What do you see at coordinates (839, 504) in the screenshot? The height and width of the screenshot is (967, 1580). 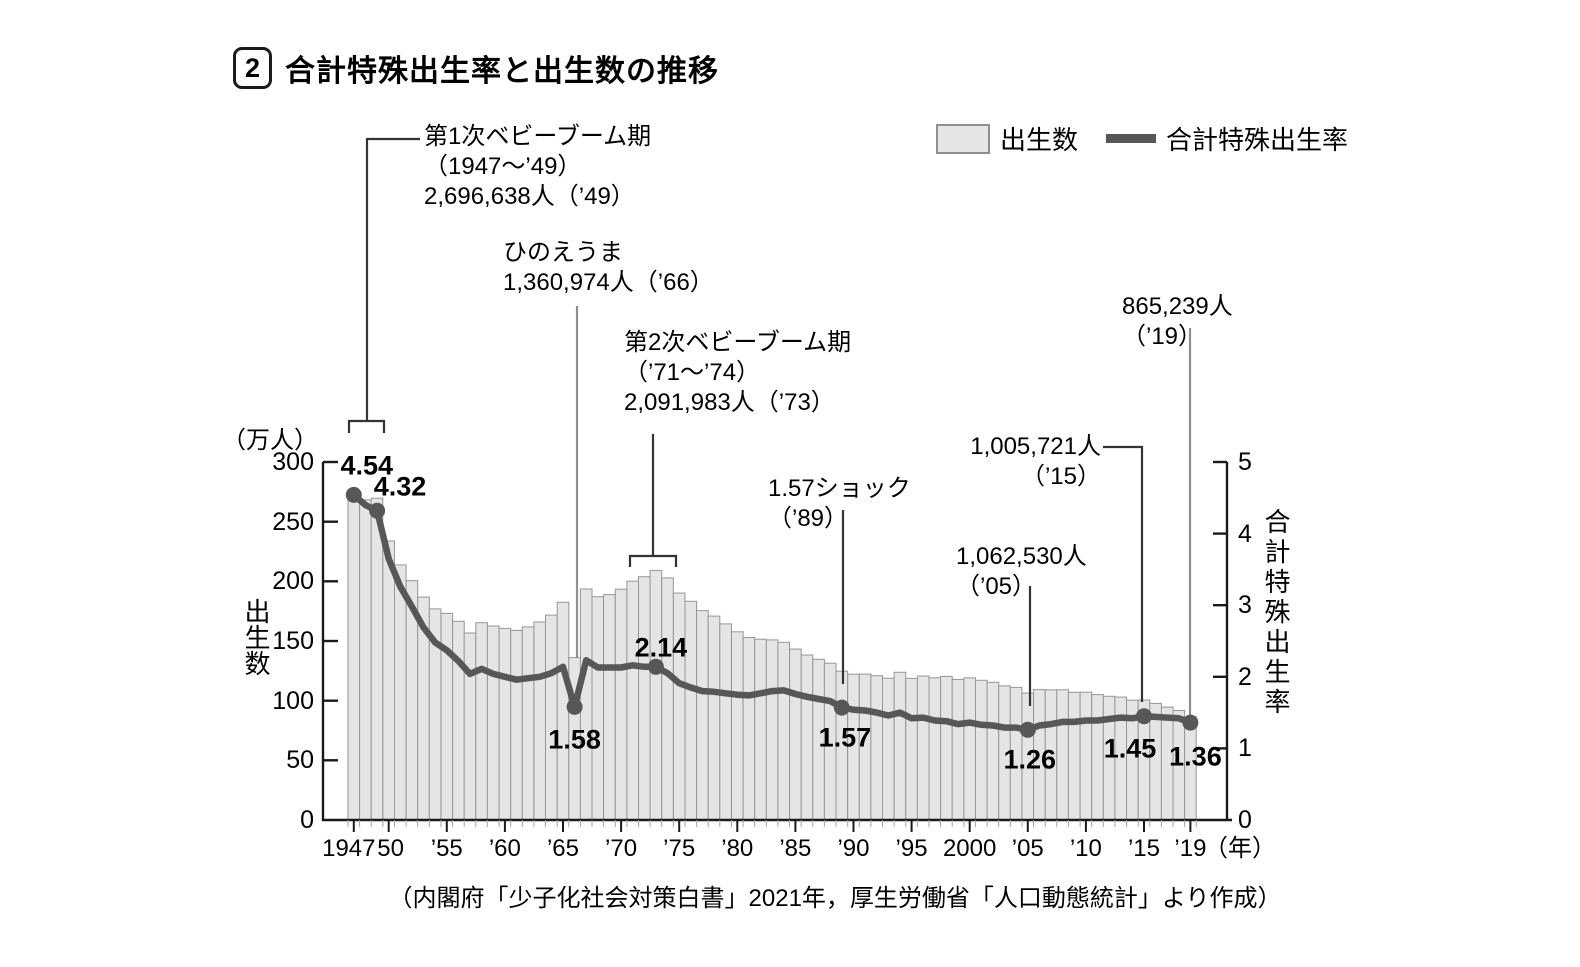 I see `annotation-157-shock: 1.57ショック （’89）` at bounding box center [839, 504].